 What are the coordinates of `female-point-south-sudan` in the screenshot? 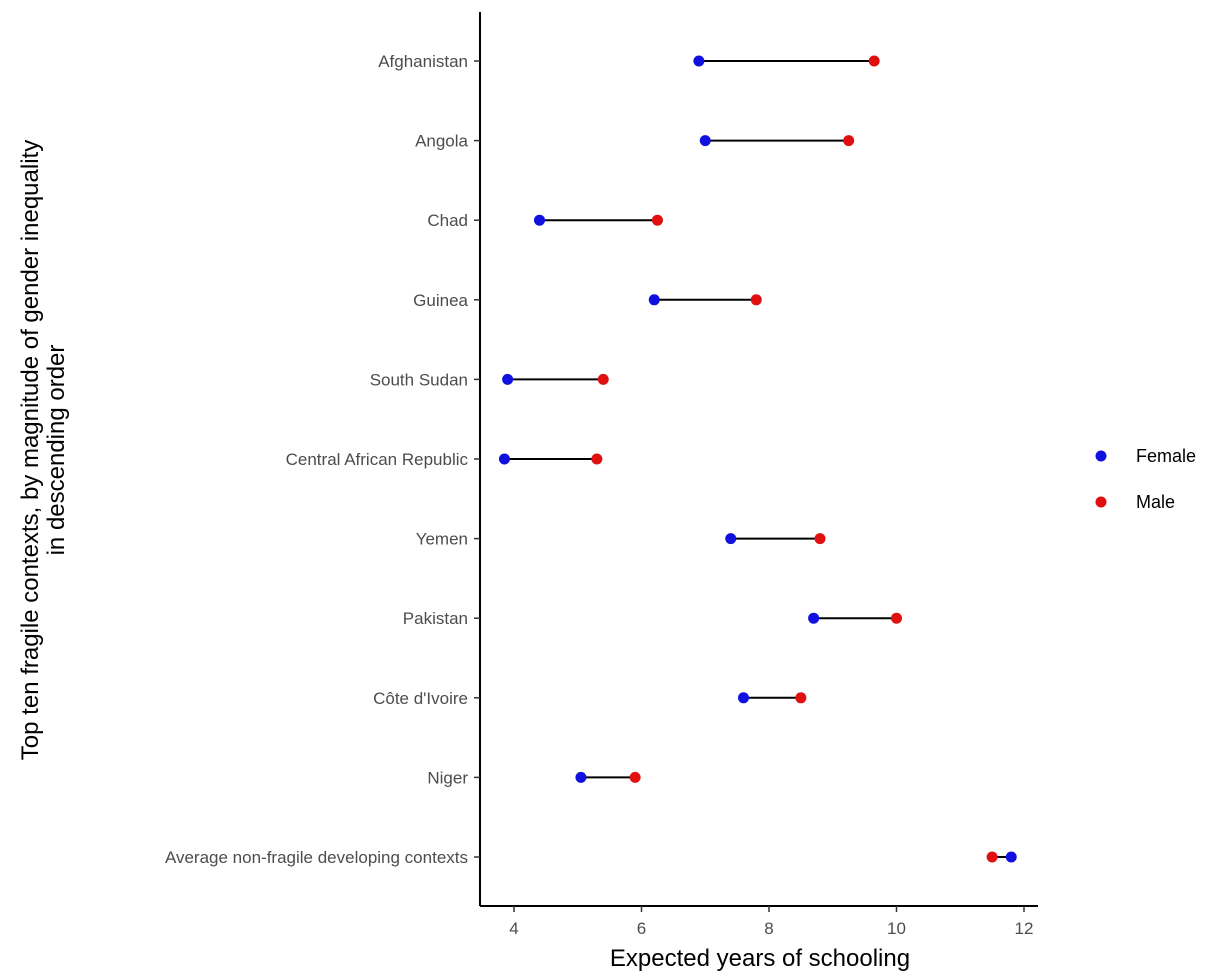 It's located at (508, 379).